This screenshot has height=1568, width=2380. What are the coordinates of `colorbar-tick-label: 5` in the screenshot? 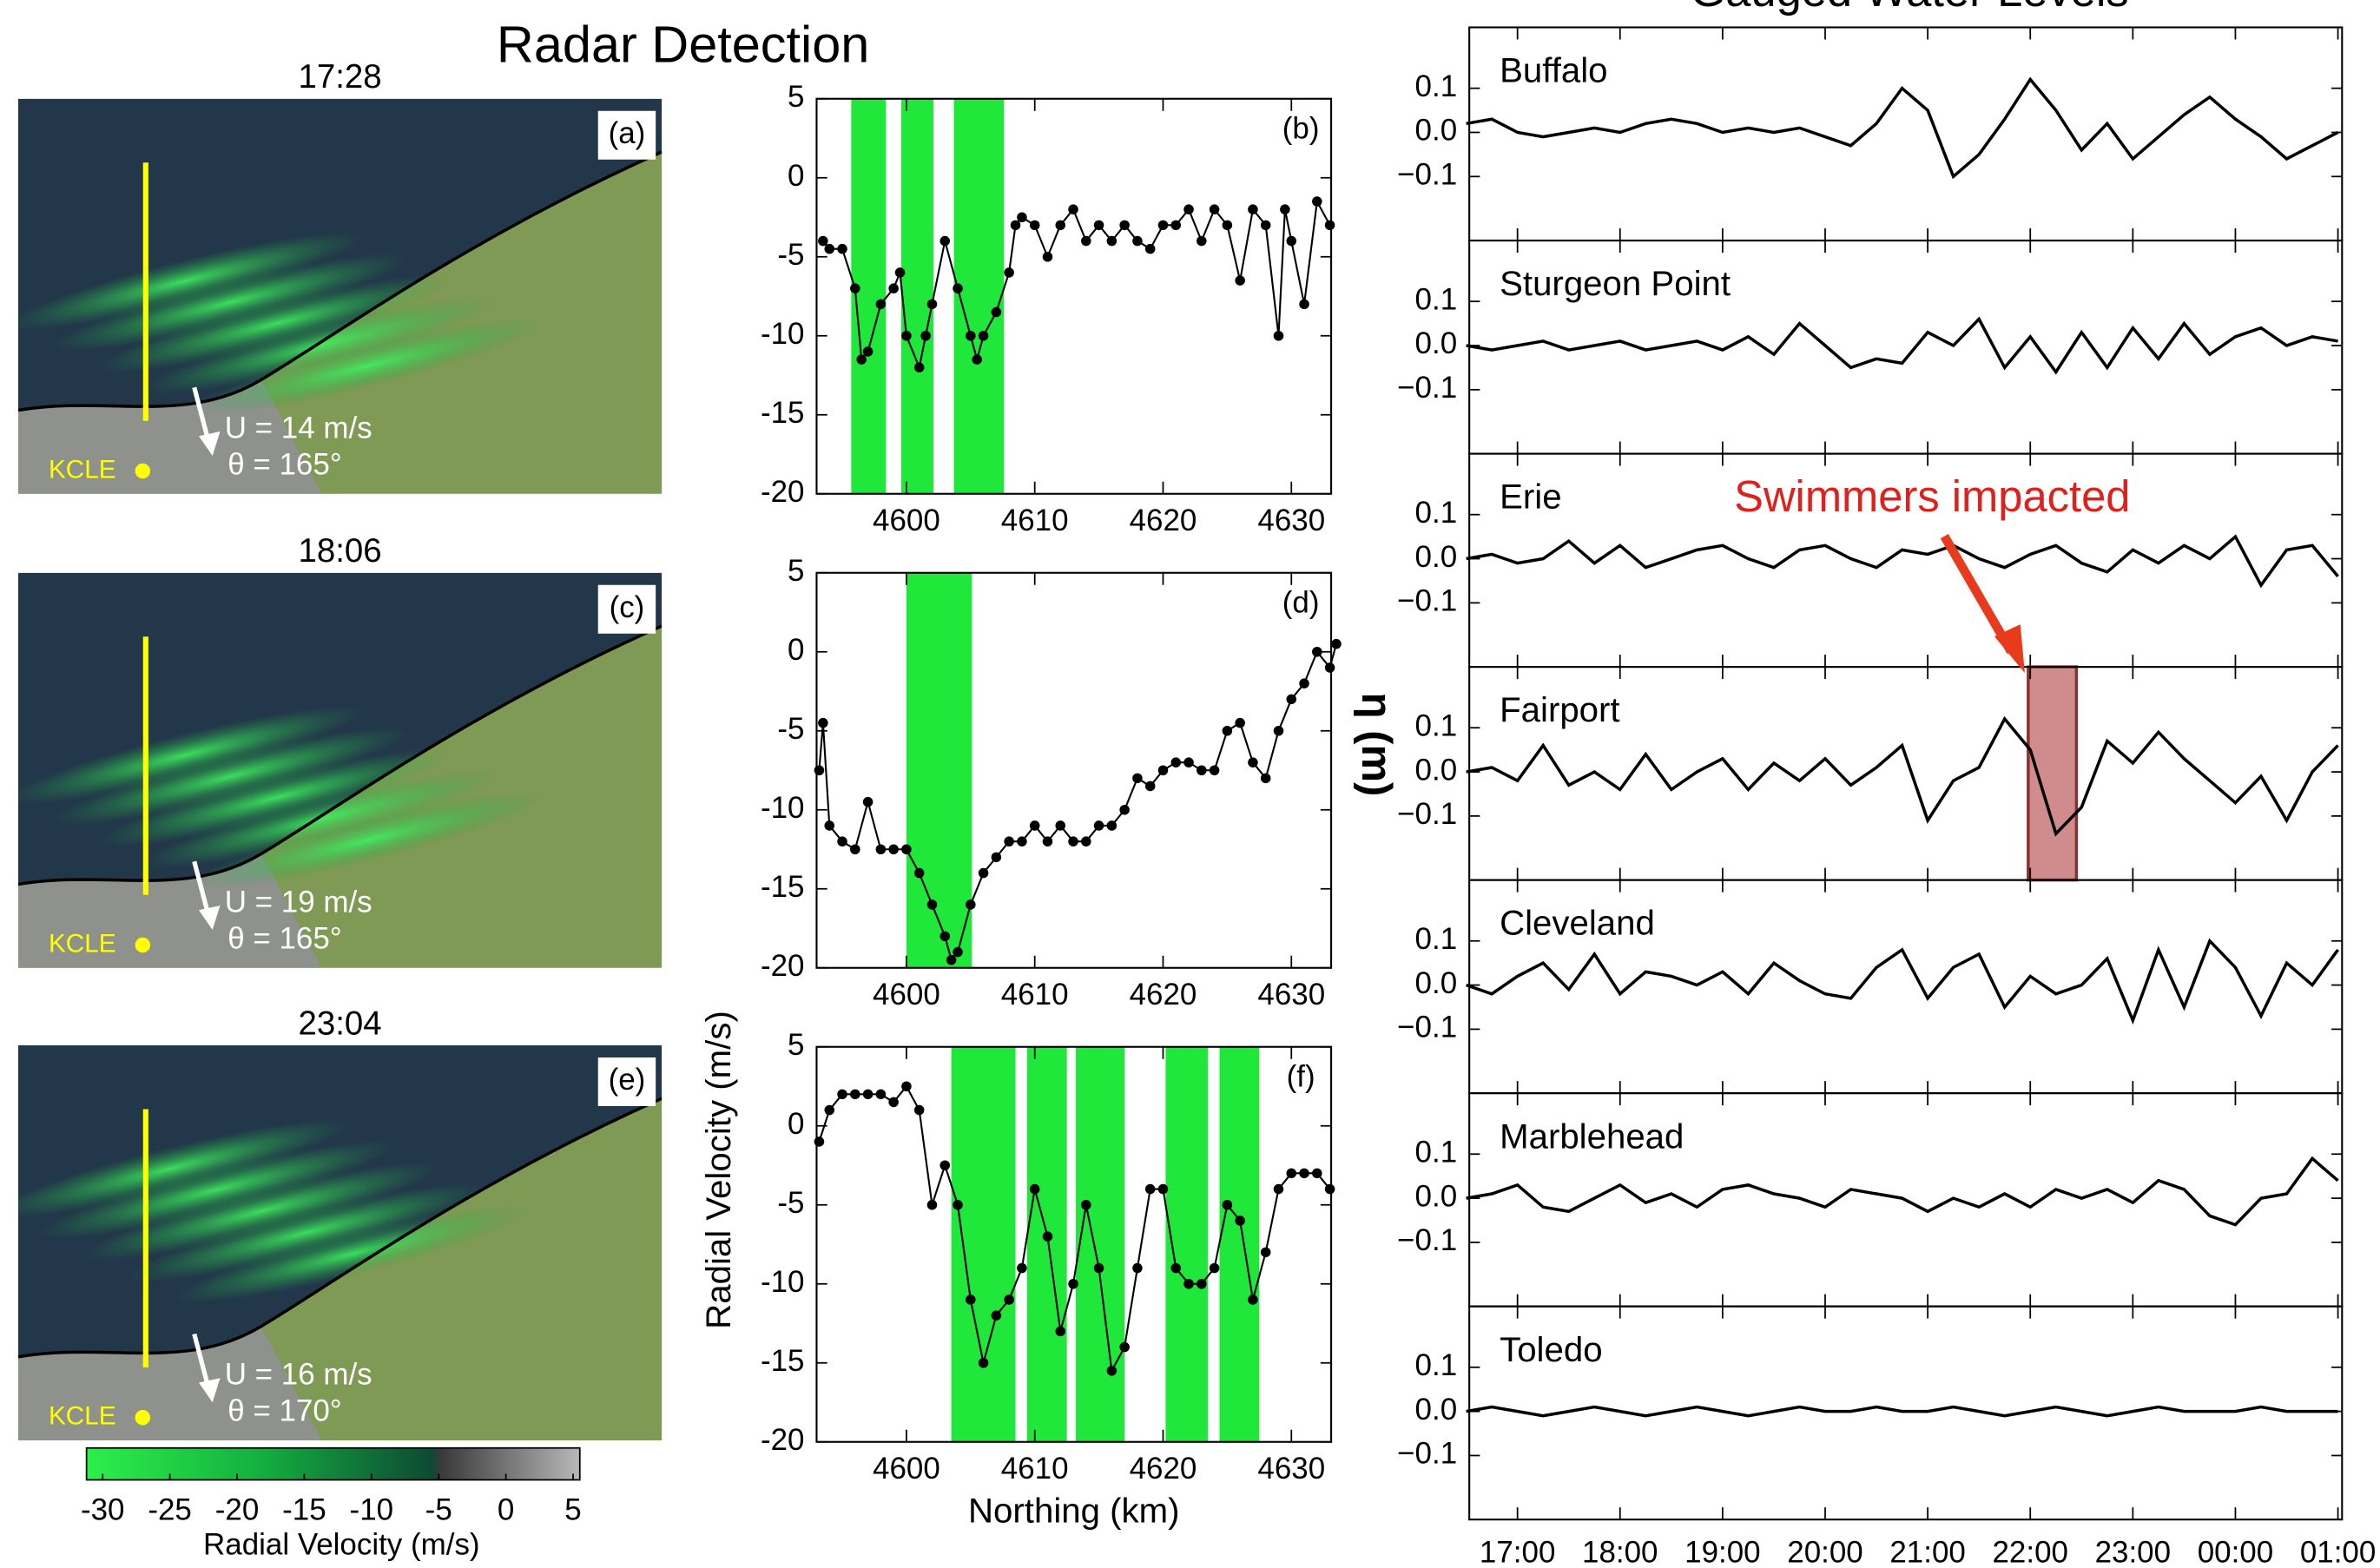 It's located at (572, 1509).